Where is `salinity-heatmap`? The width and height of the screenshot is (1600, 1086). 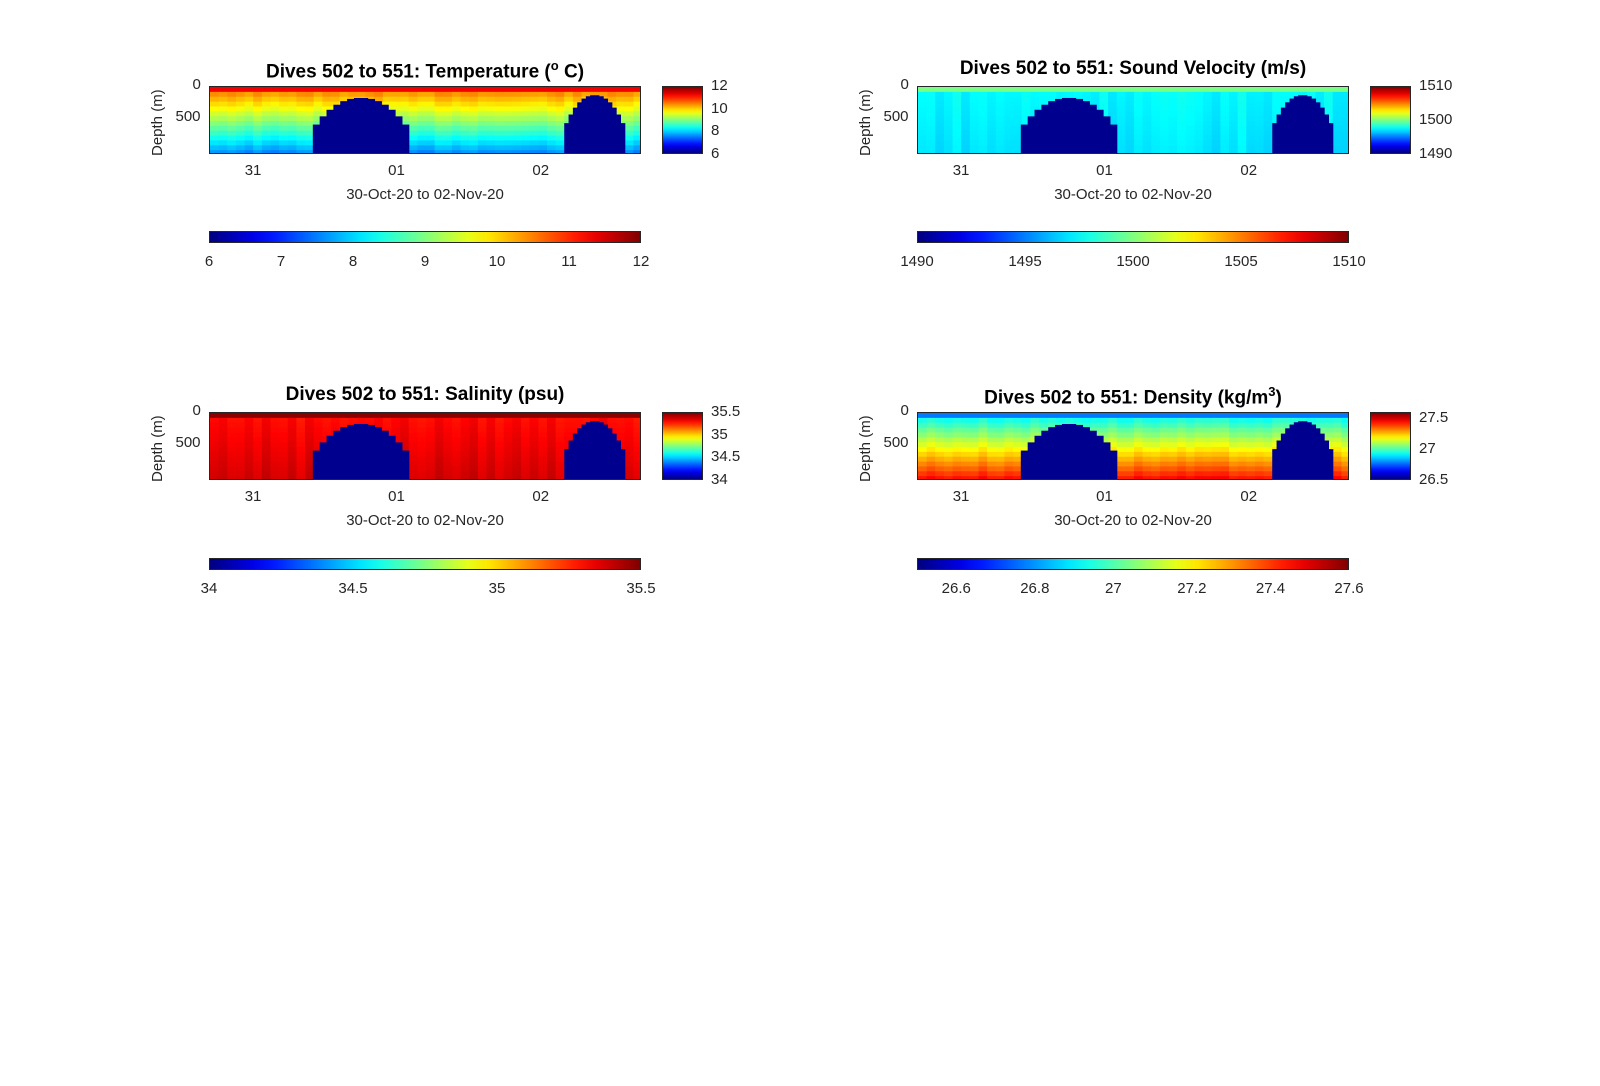 salinity-heatmap is located at coordinates (425, 446).